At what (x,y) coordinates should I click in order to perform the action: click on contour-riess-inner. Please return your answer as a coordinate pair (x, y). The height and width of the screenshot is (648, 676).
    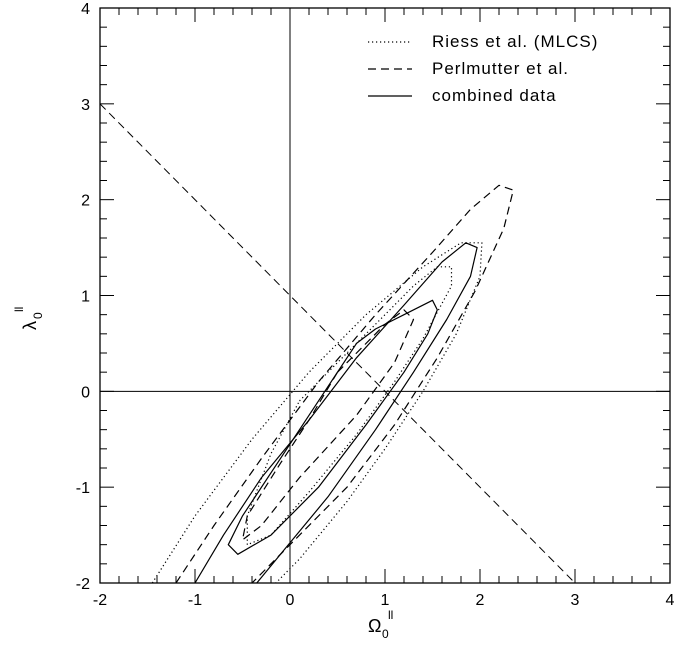
    Looking at the image, I should click on (349, 406).